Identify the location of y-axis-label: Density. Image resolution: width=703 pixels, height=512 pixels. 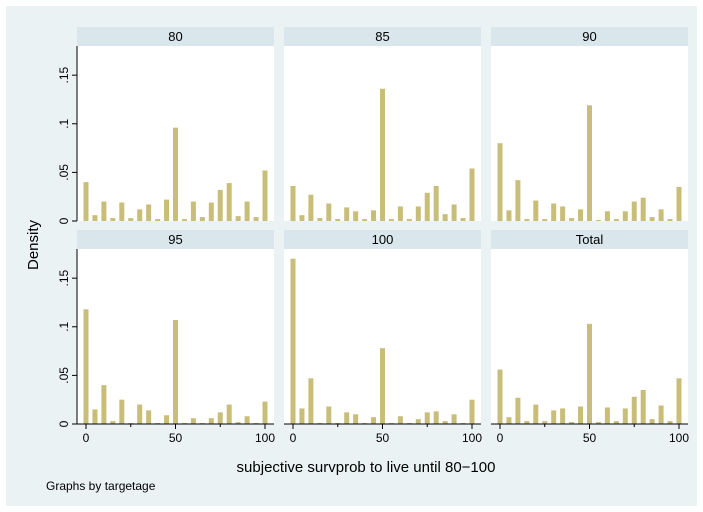
(33, 244).